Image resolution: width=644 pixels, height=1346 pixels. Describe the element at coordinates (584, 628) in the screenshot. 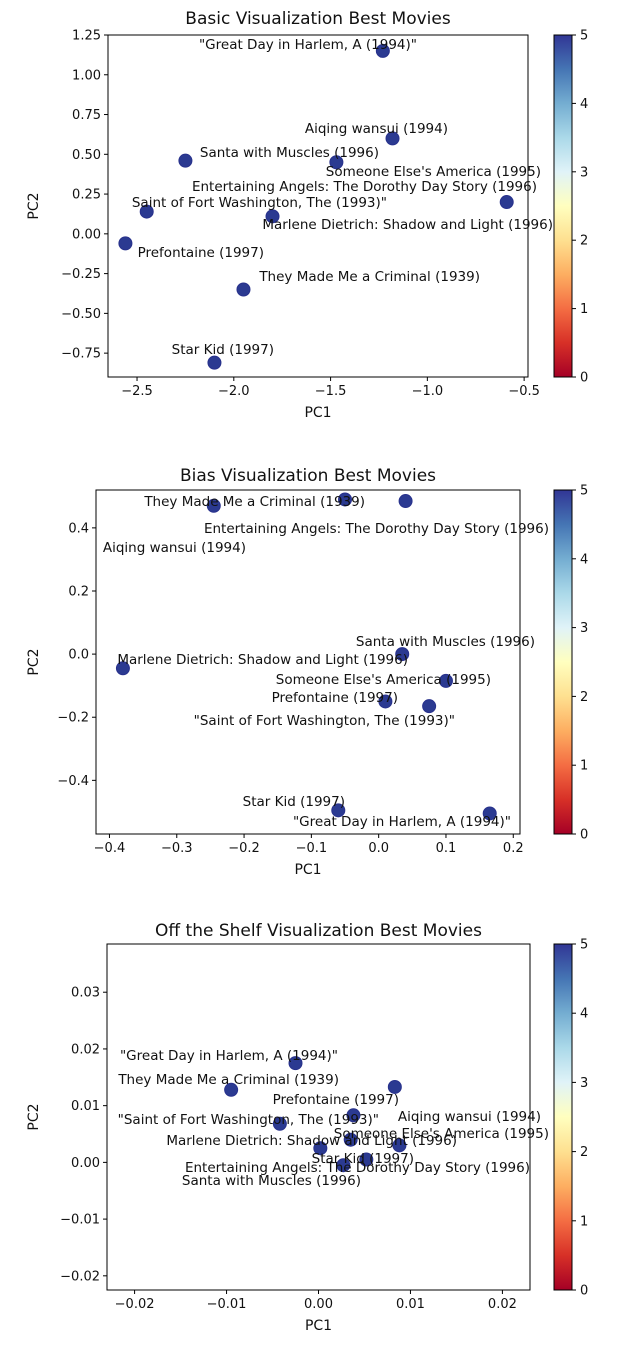

I see `colorbar-tick-label: 3` at that location.